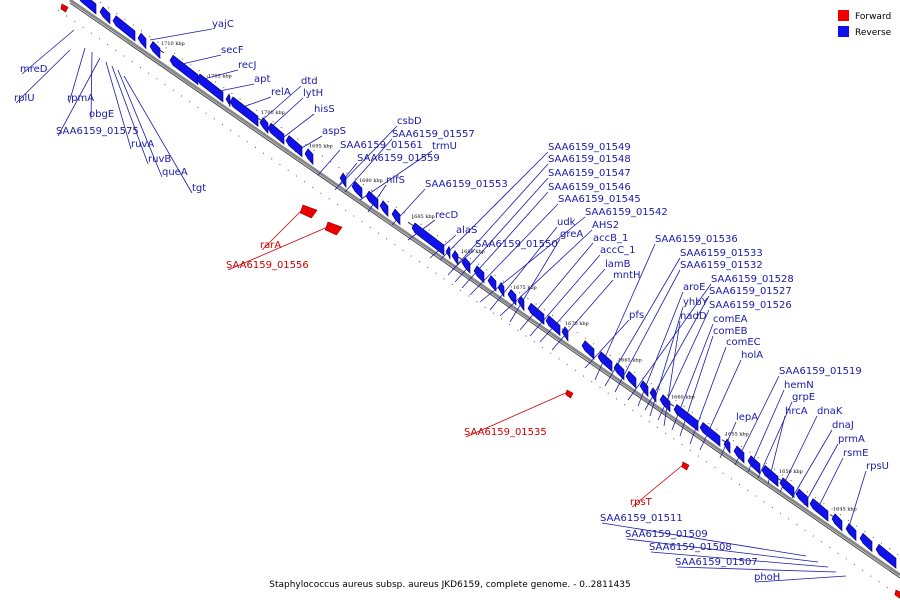  What do you see at coordinates (159, 159) in the screenshot?
I see `gene-label: ruvB` at bounding box center [159, 159].